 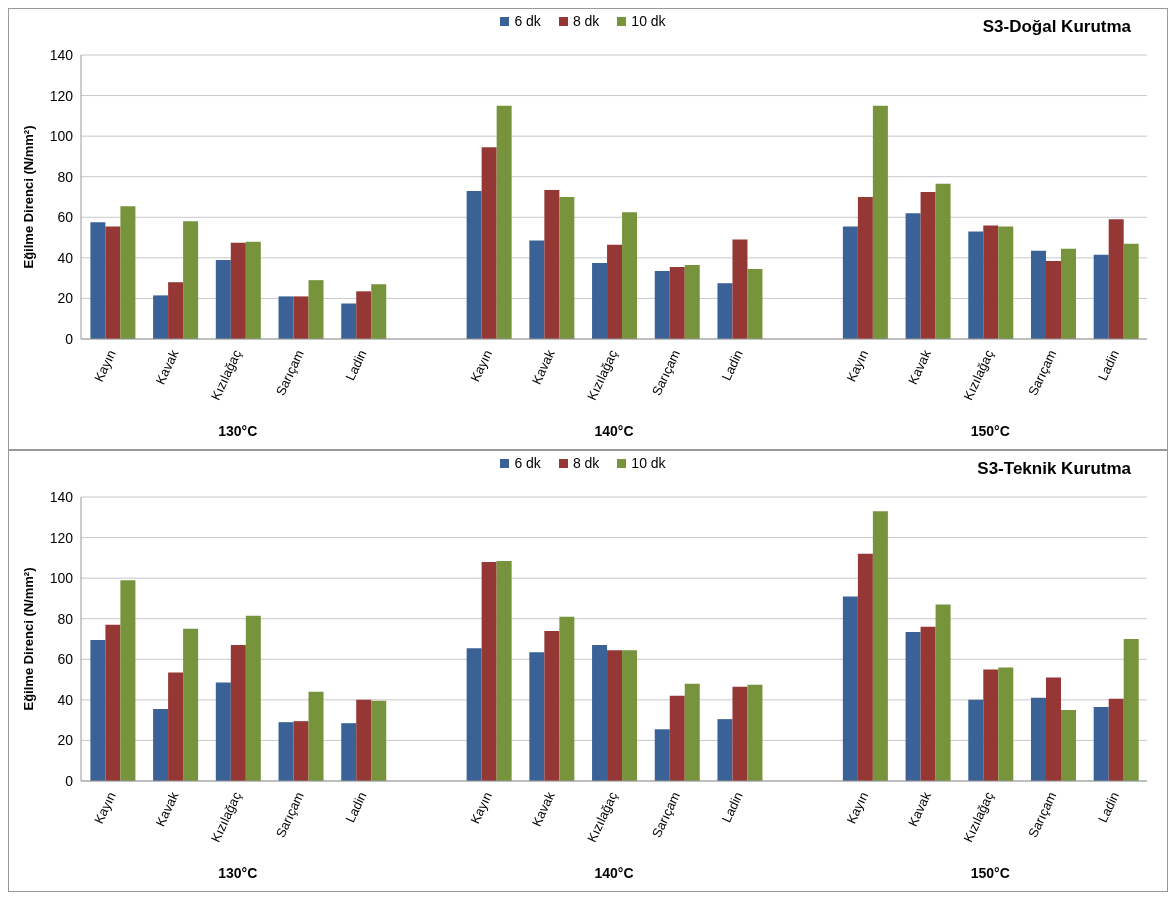 What do you see at coordinates (238, 873) in the screenshot?
I see `text: 130°C` at bounding box center [238, 873].